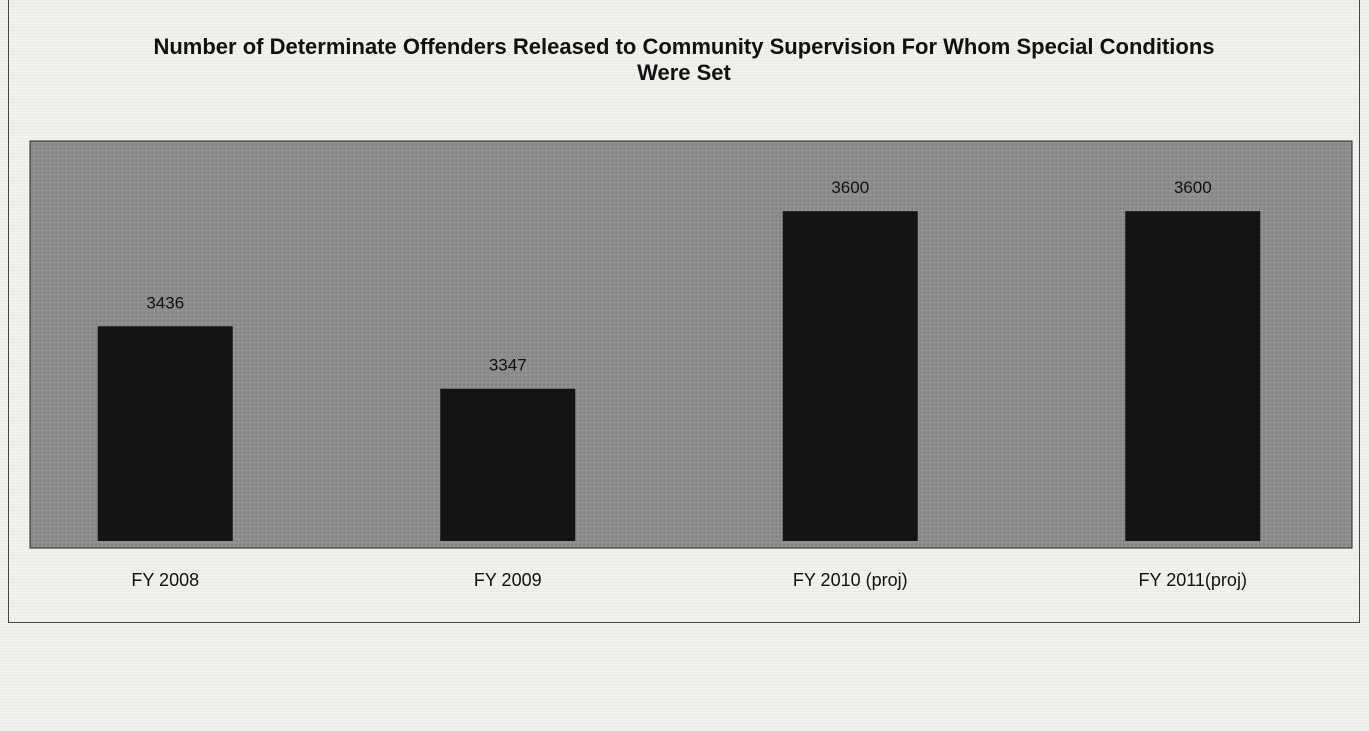  Describe the element at coordinates (165, 580) in the screenshot. I see `x-tick-label-1: FY 2008` at that location.